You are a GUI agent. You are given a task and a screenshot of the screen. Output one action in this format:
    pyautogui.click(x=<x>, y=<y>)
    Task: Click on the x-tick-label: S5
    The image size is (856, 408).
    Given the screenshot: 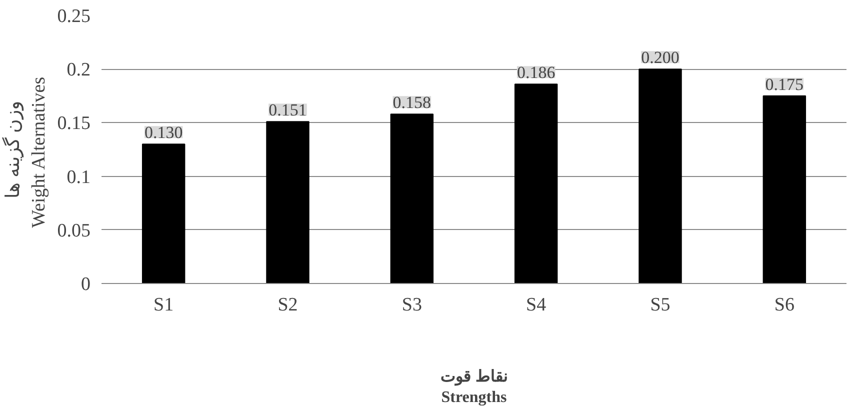 What is the action you would take?
    pyautogui.click(x=660, y=305)
    